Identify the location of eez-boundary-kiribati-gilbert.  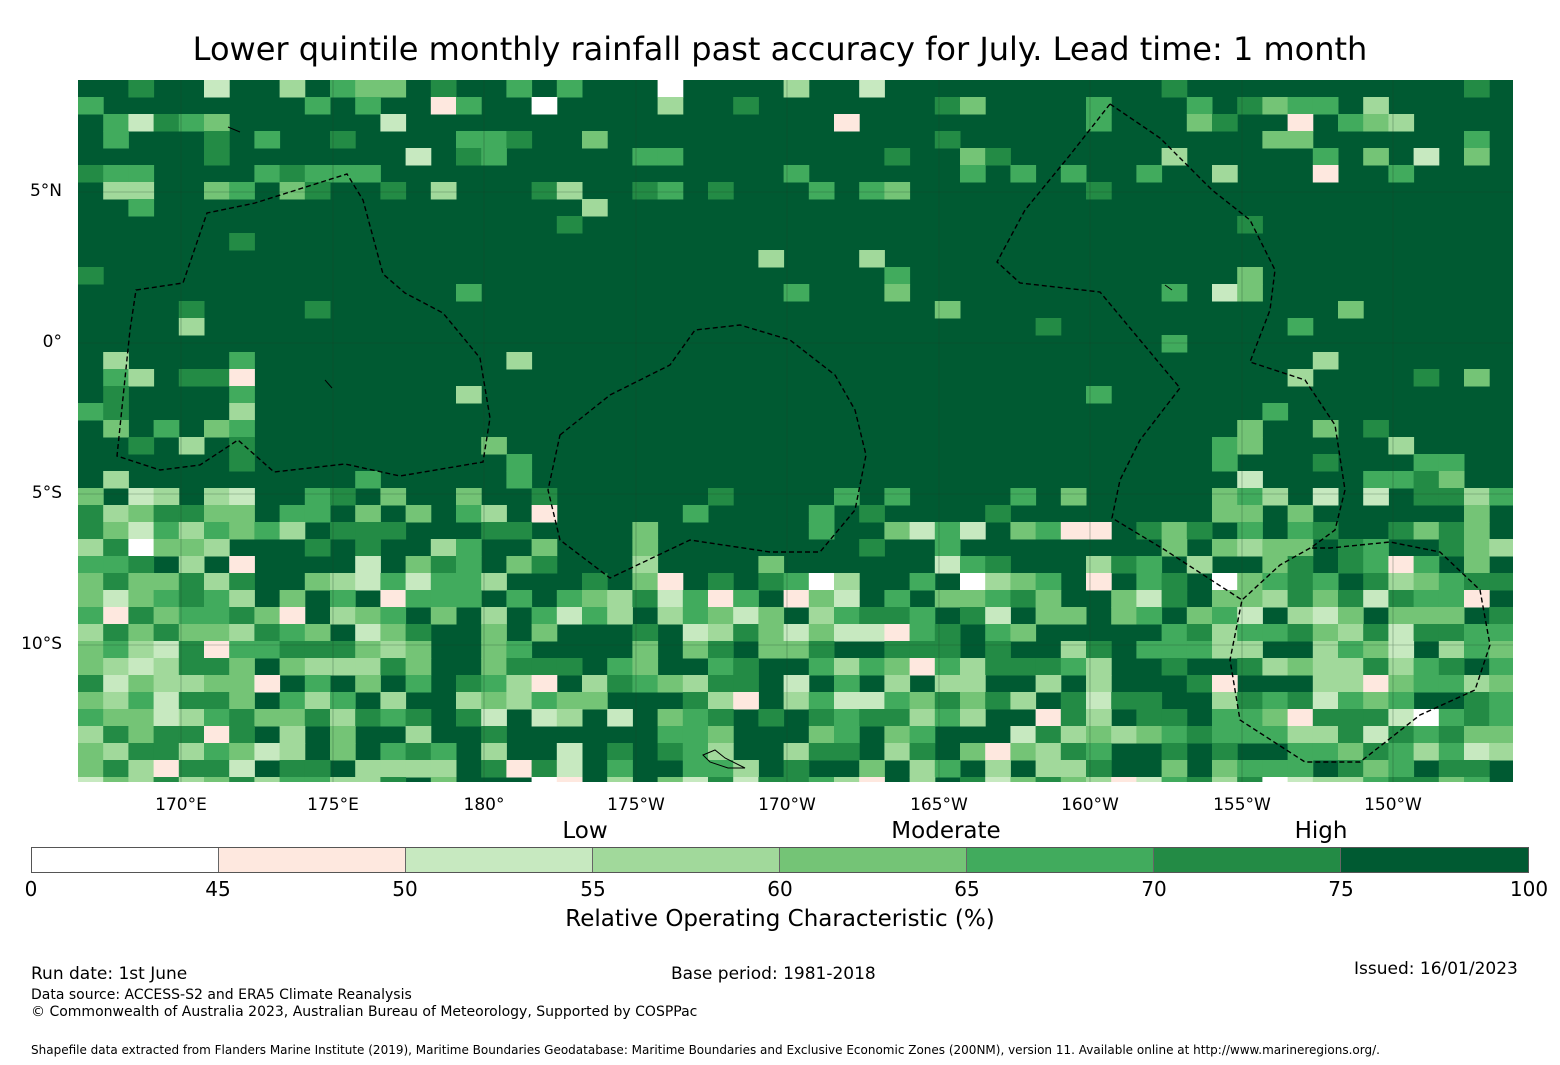
(303, 325).